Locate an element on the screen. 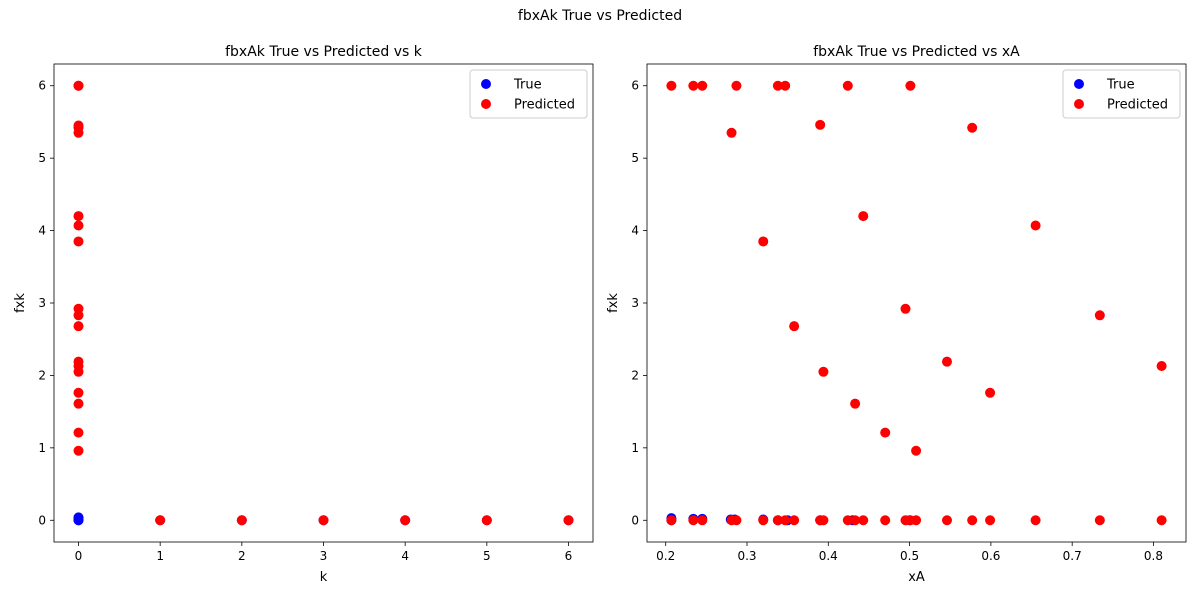 This screenshot has width=1200, height=600. x-tick-label: 0.2 is located at coordinates (665, 556).